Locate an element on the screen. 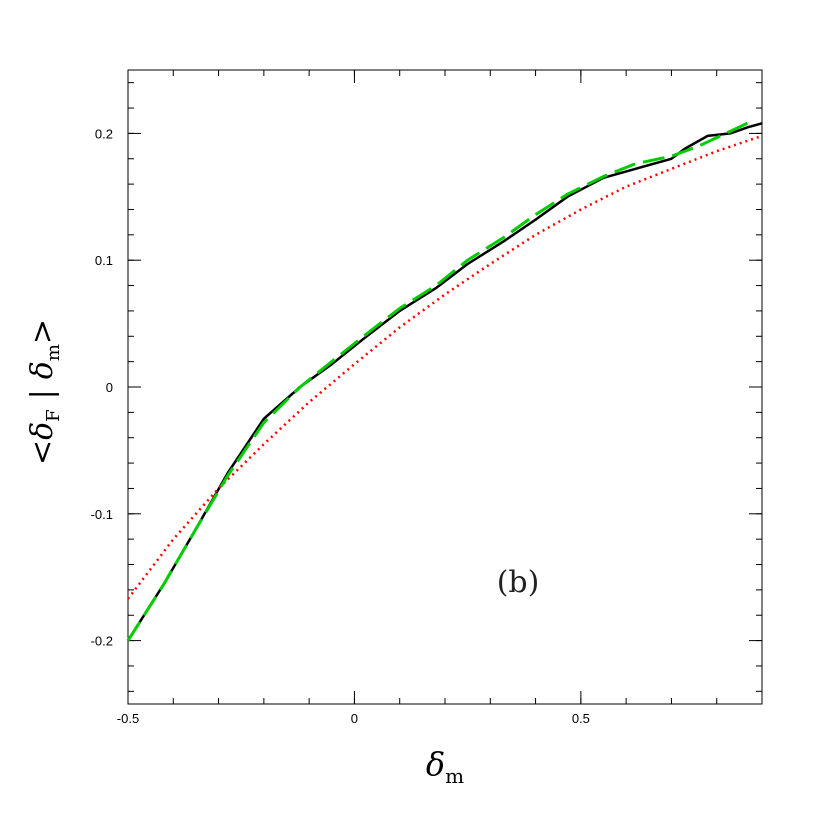 Image resolution: width=830 pixels, height=830 pixels. y-axis-label: <δF|δm> is located at coordinates (44, 392).